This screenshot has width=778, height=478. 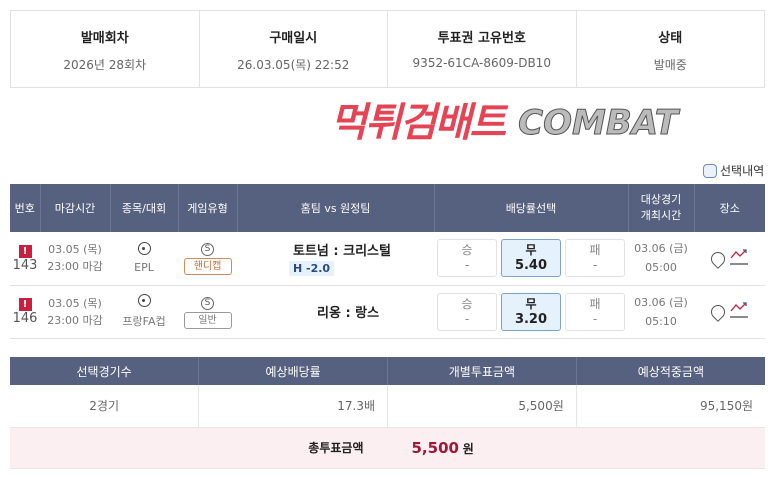 What do you see at coordinates (208, 208) in the screenshot?
I see `col-header: 게임유형` at bounding box center [208, 208].